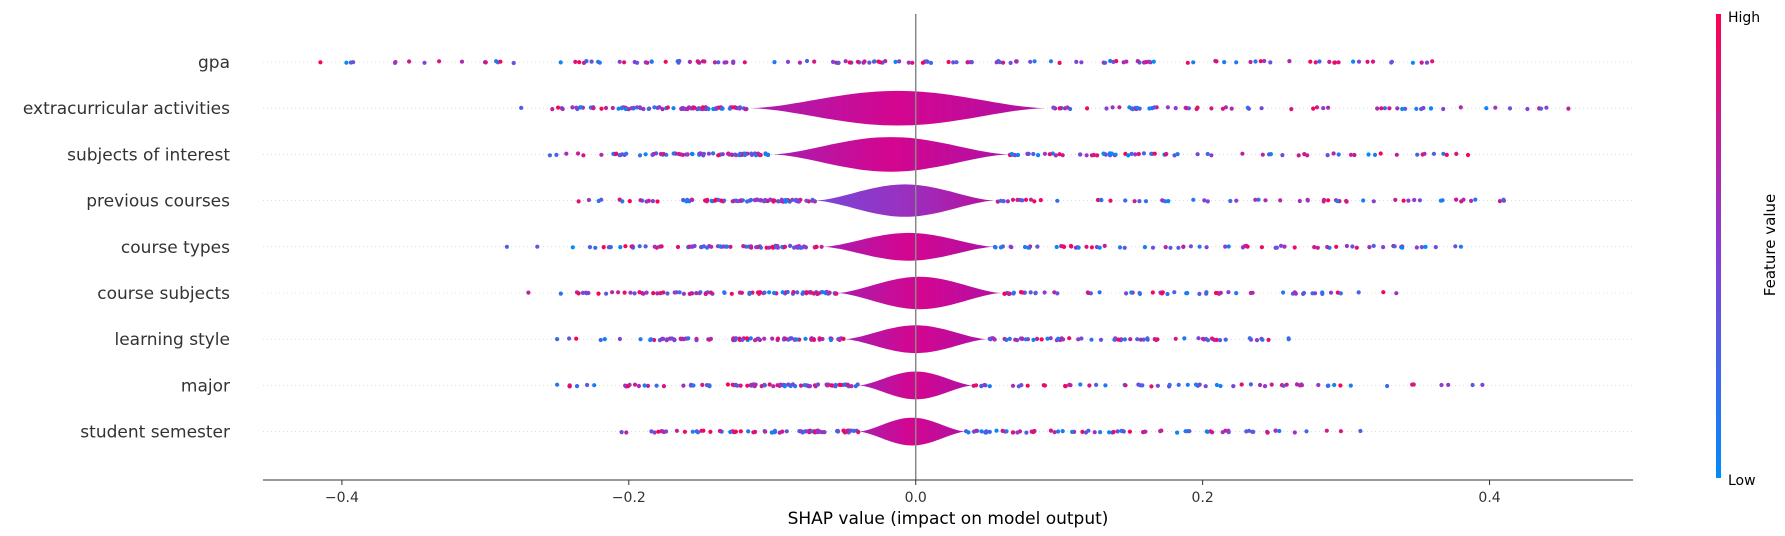 This screenshot has height=536, width=1785. I want to click on feature-label: previous courses, so click(158, 202).